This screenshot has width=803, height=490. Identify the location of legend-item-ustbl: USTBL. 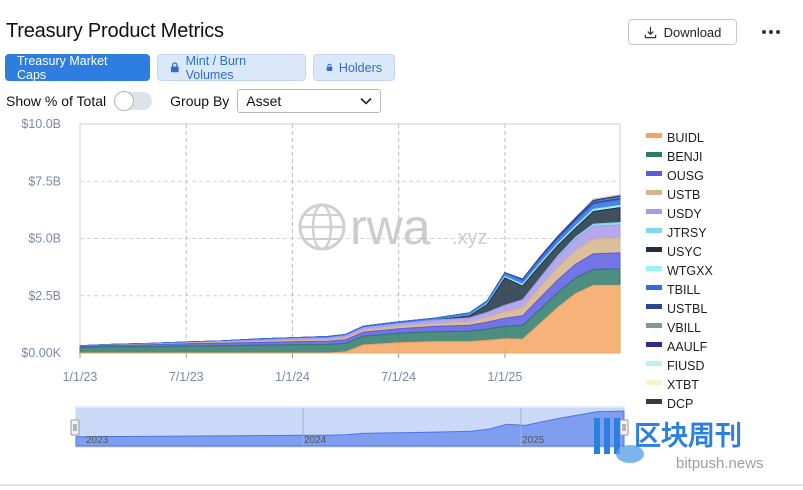
(687, 309).